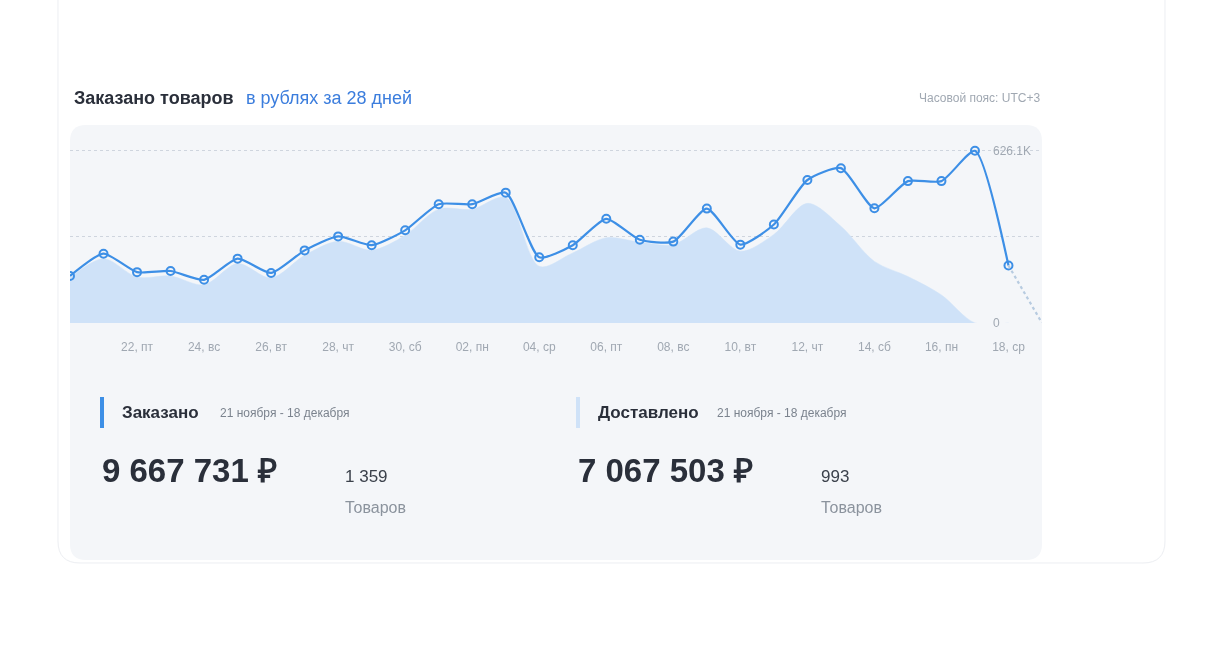  What do you see at coordinates (366, 476) in the screenshot?
I see `text: 1 359` at bounding box center [366, 476].